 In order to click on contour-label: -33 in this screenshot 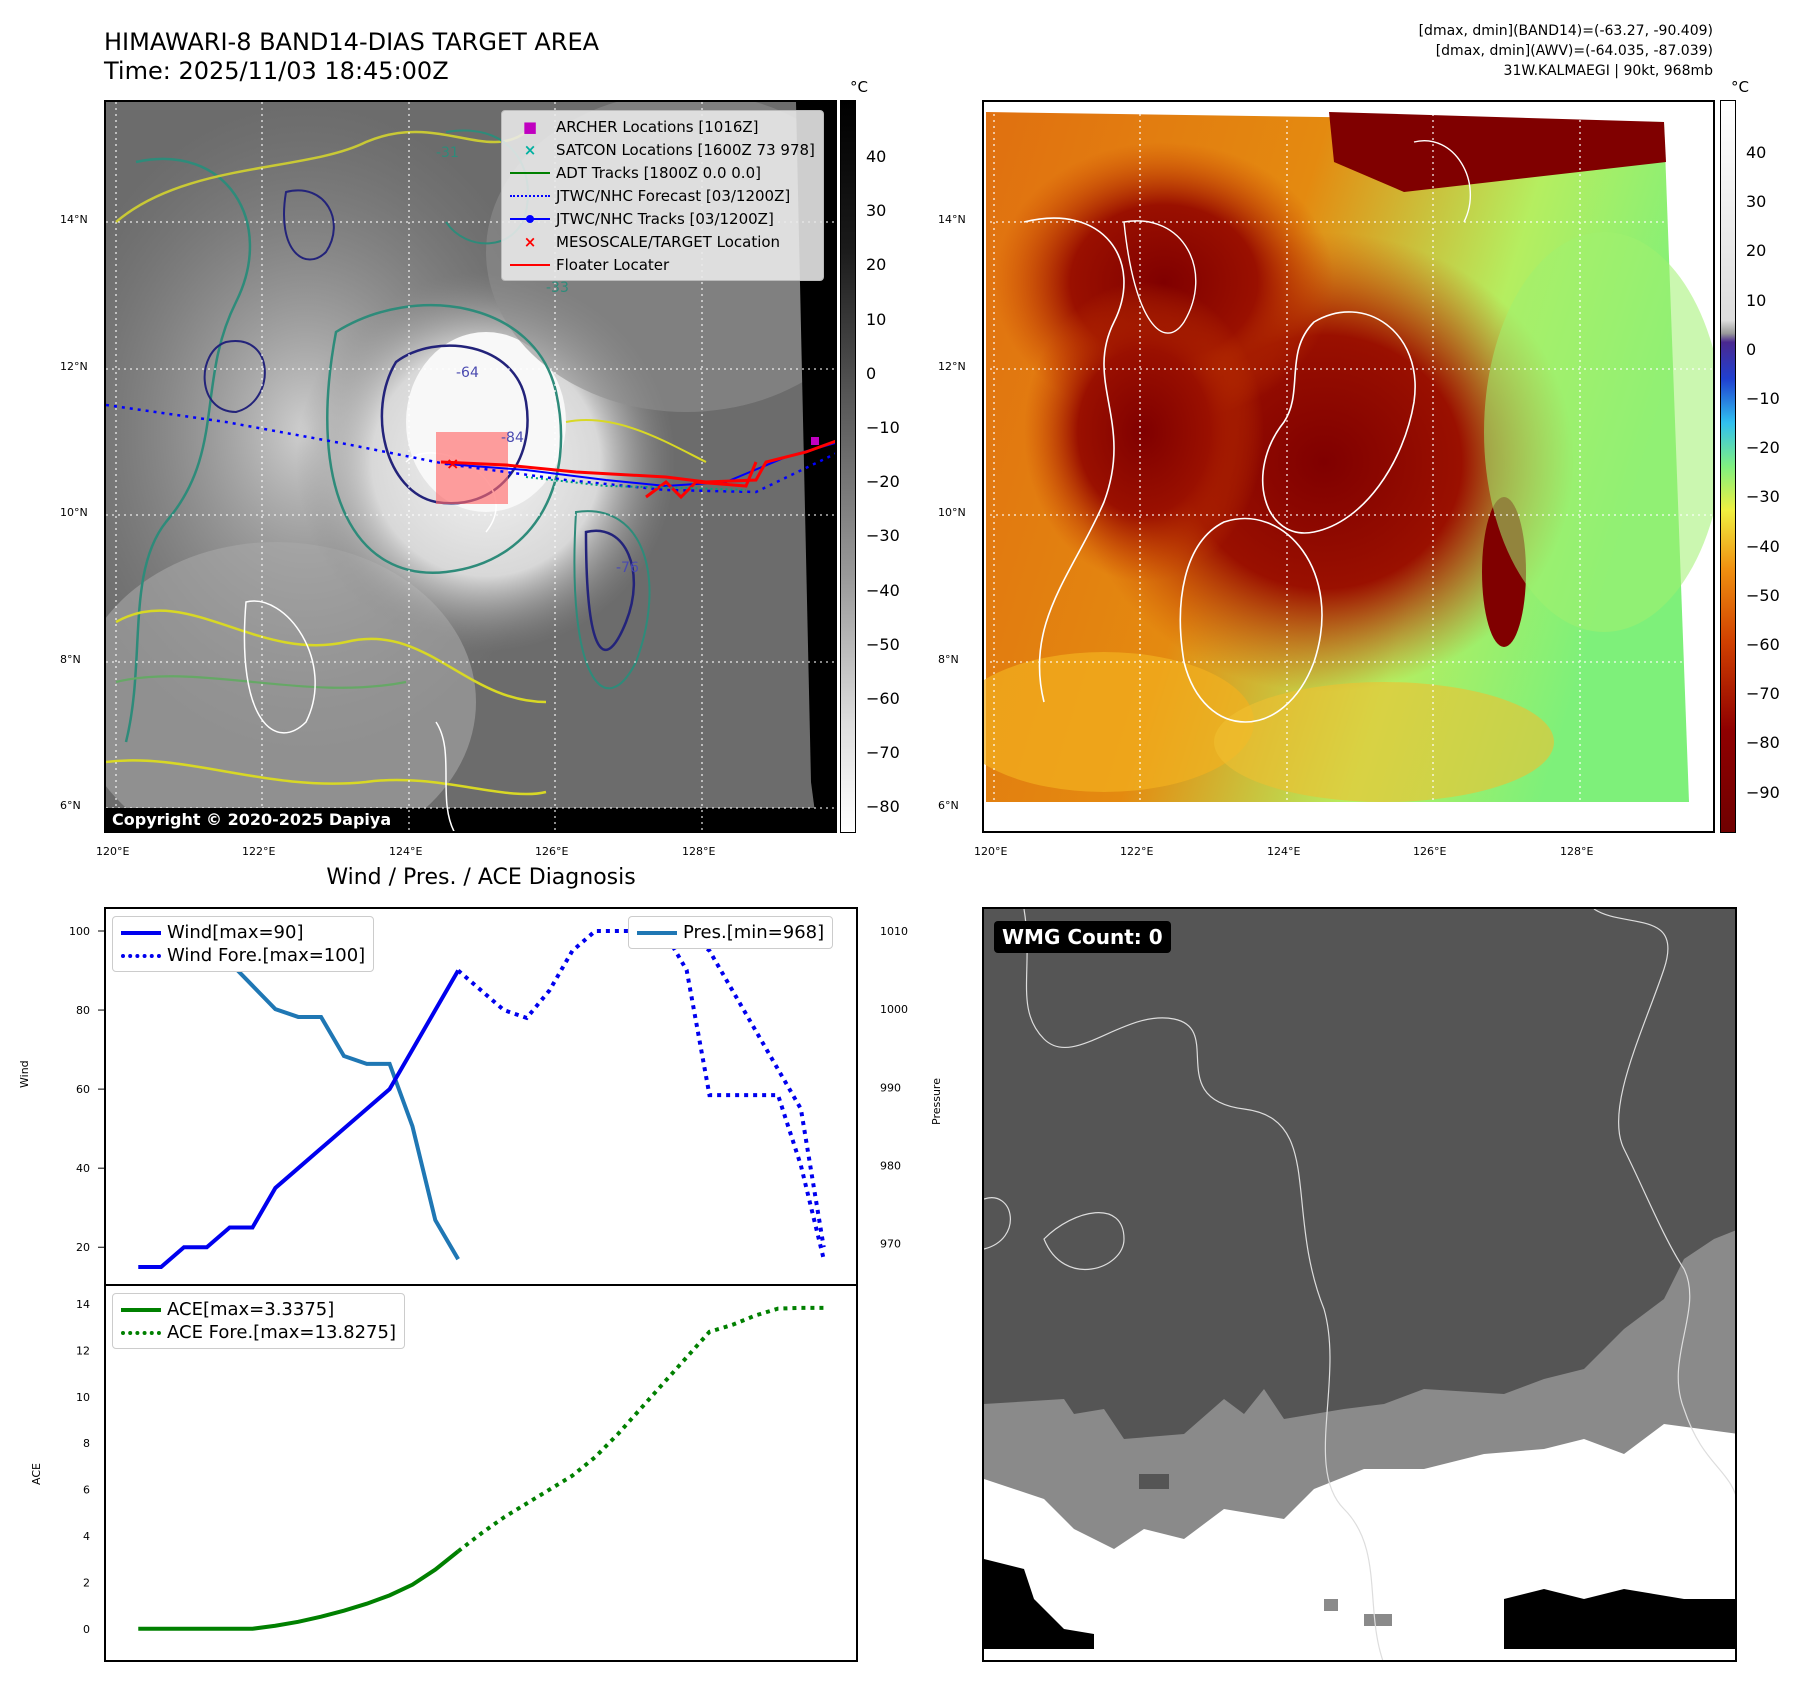, I will do `click(557, 288)`.